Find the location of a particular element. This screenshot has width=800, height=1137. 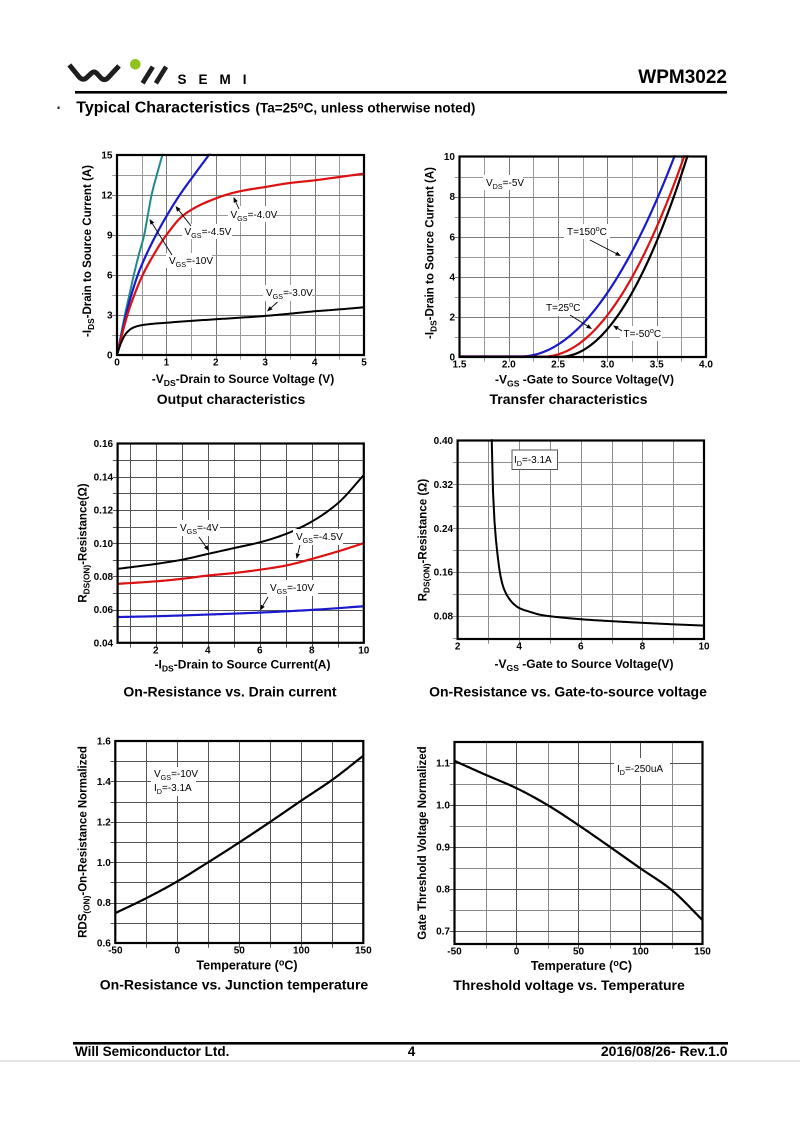

svg-text: 0.6 is located at coordinates (104, 944).